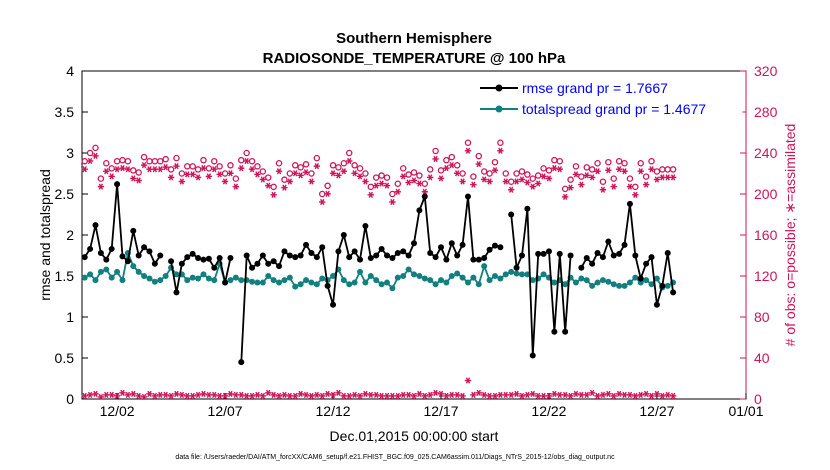 The image size is (830, 470). What do you see at coordinates (70, 153) in the screenshot?
I see `y-tick-label: 3` at bounding box center [70, 153].